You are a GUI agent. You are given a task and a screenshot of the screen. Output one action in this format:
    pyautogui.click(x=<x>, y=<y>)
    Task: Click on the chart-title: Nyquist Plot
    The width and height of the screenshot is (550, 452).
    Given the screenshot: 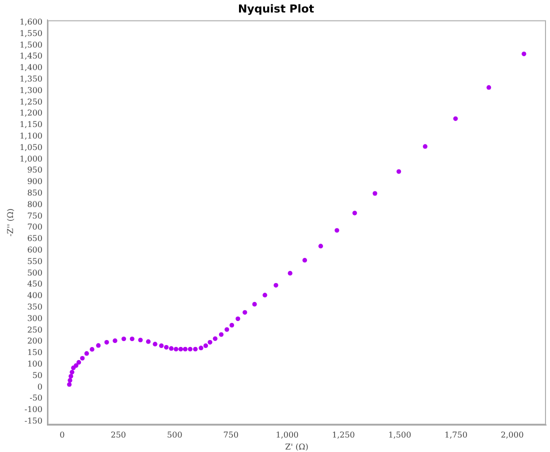 What is the action you would take?
    pyautogui.click(x=276, y=9)
    